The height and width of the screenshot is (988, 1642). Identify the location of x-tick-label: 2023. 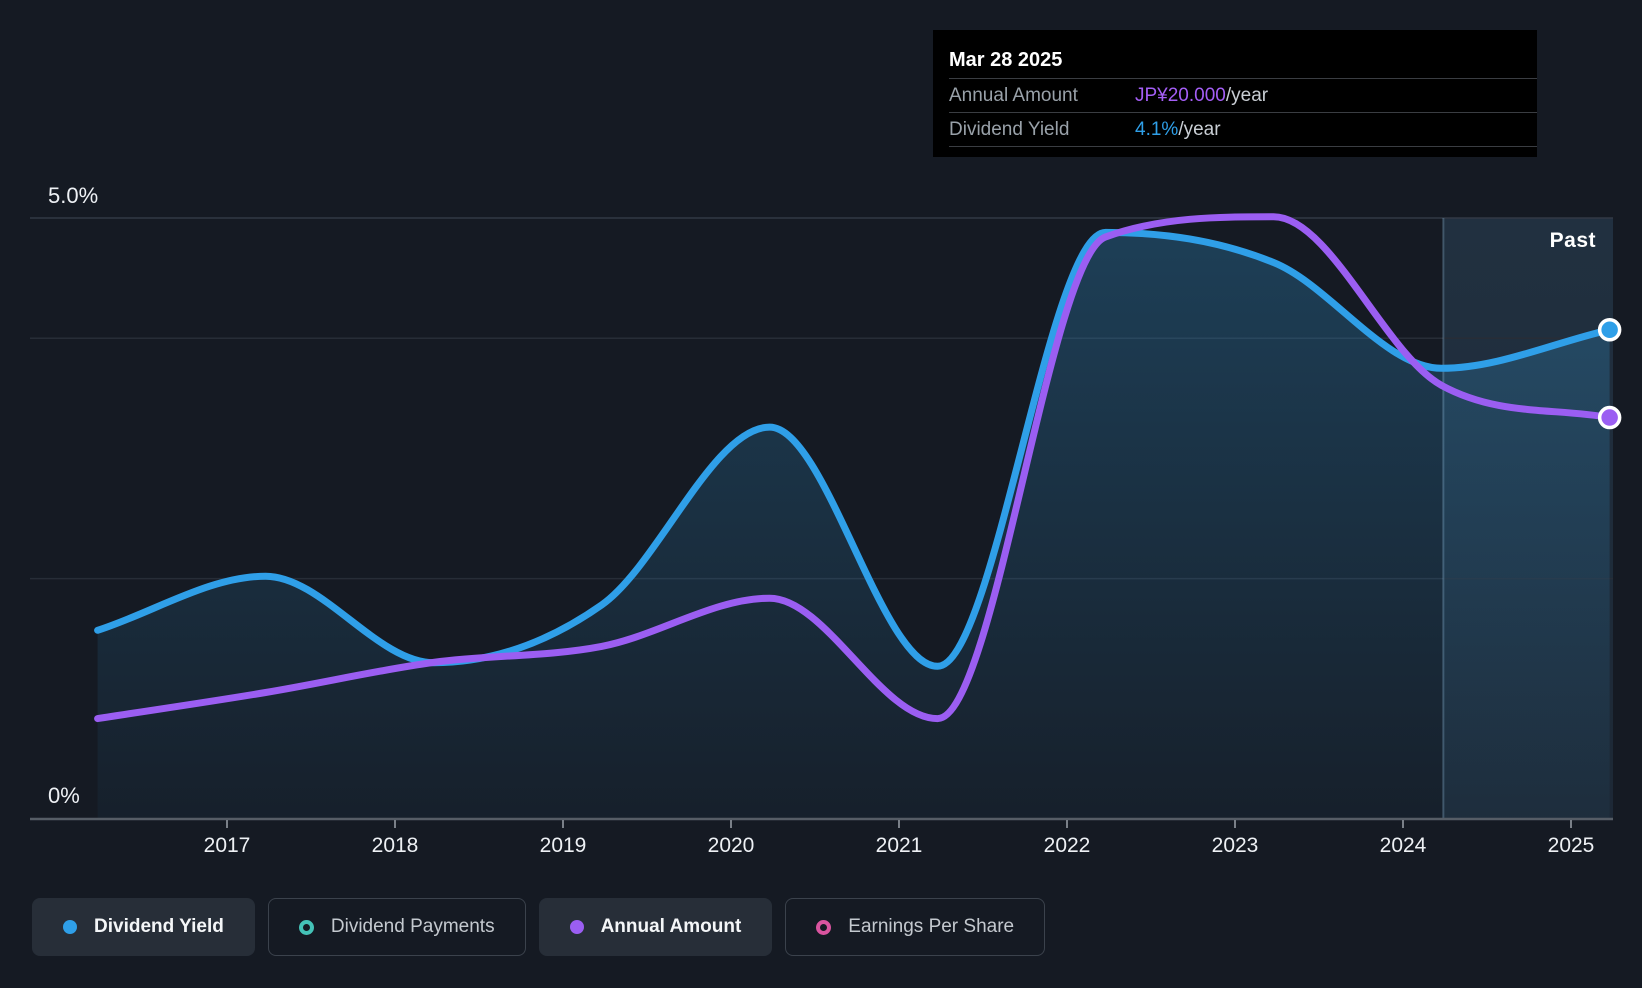
(1235, 845).